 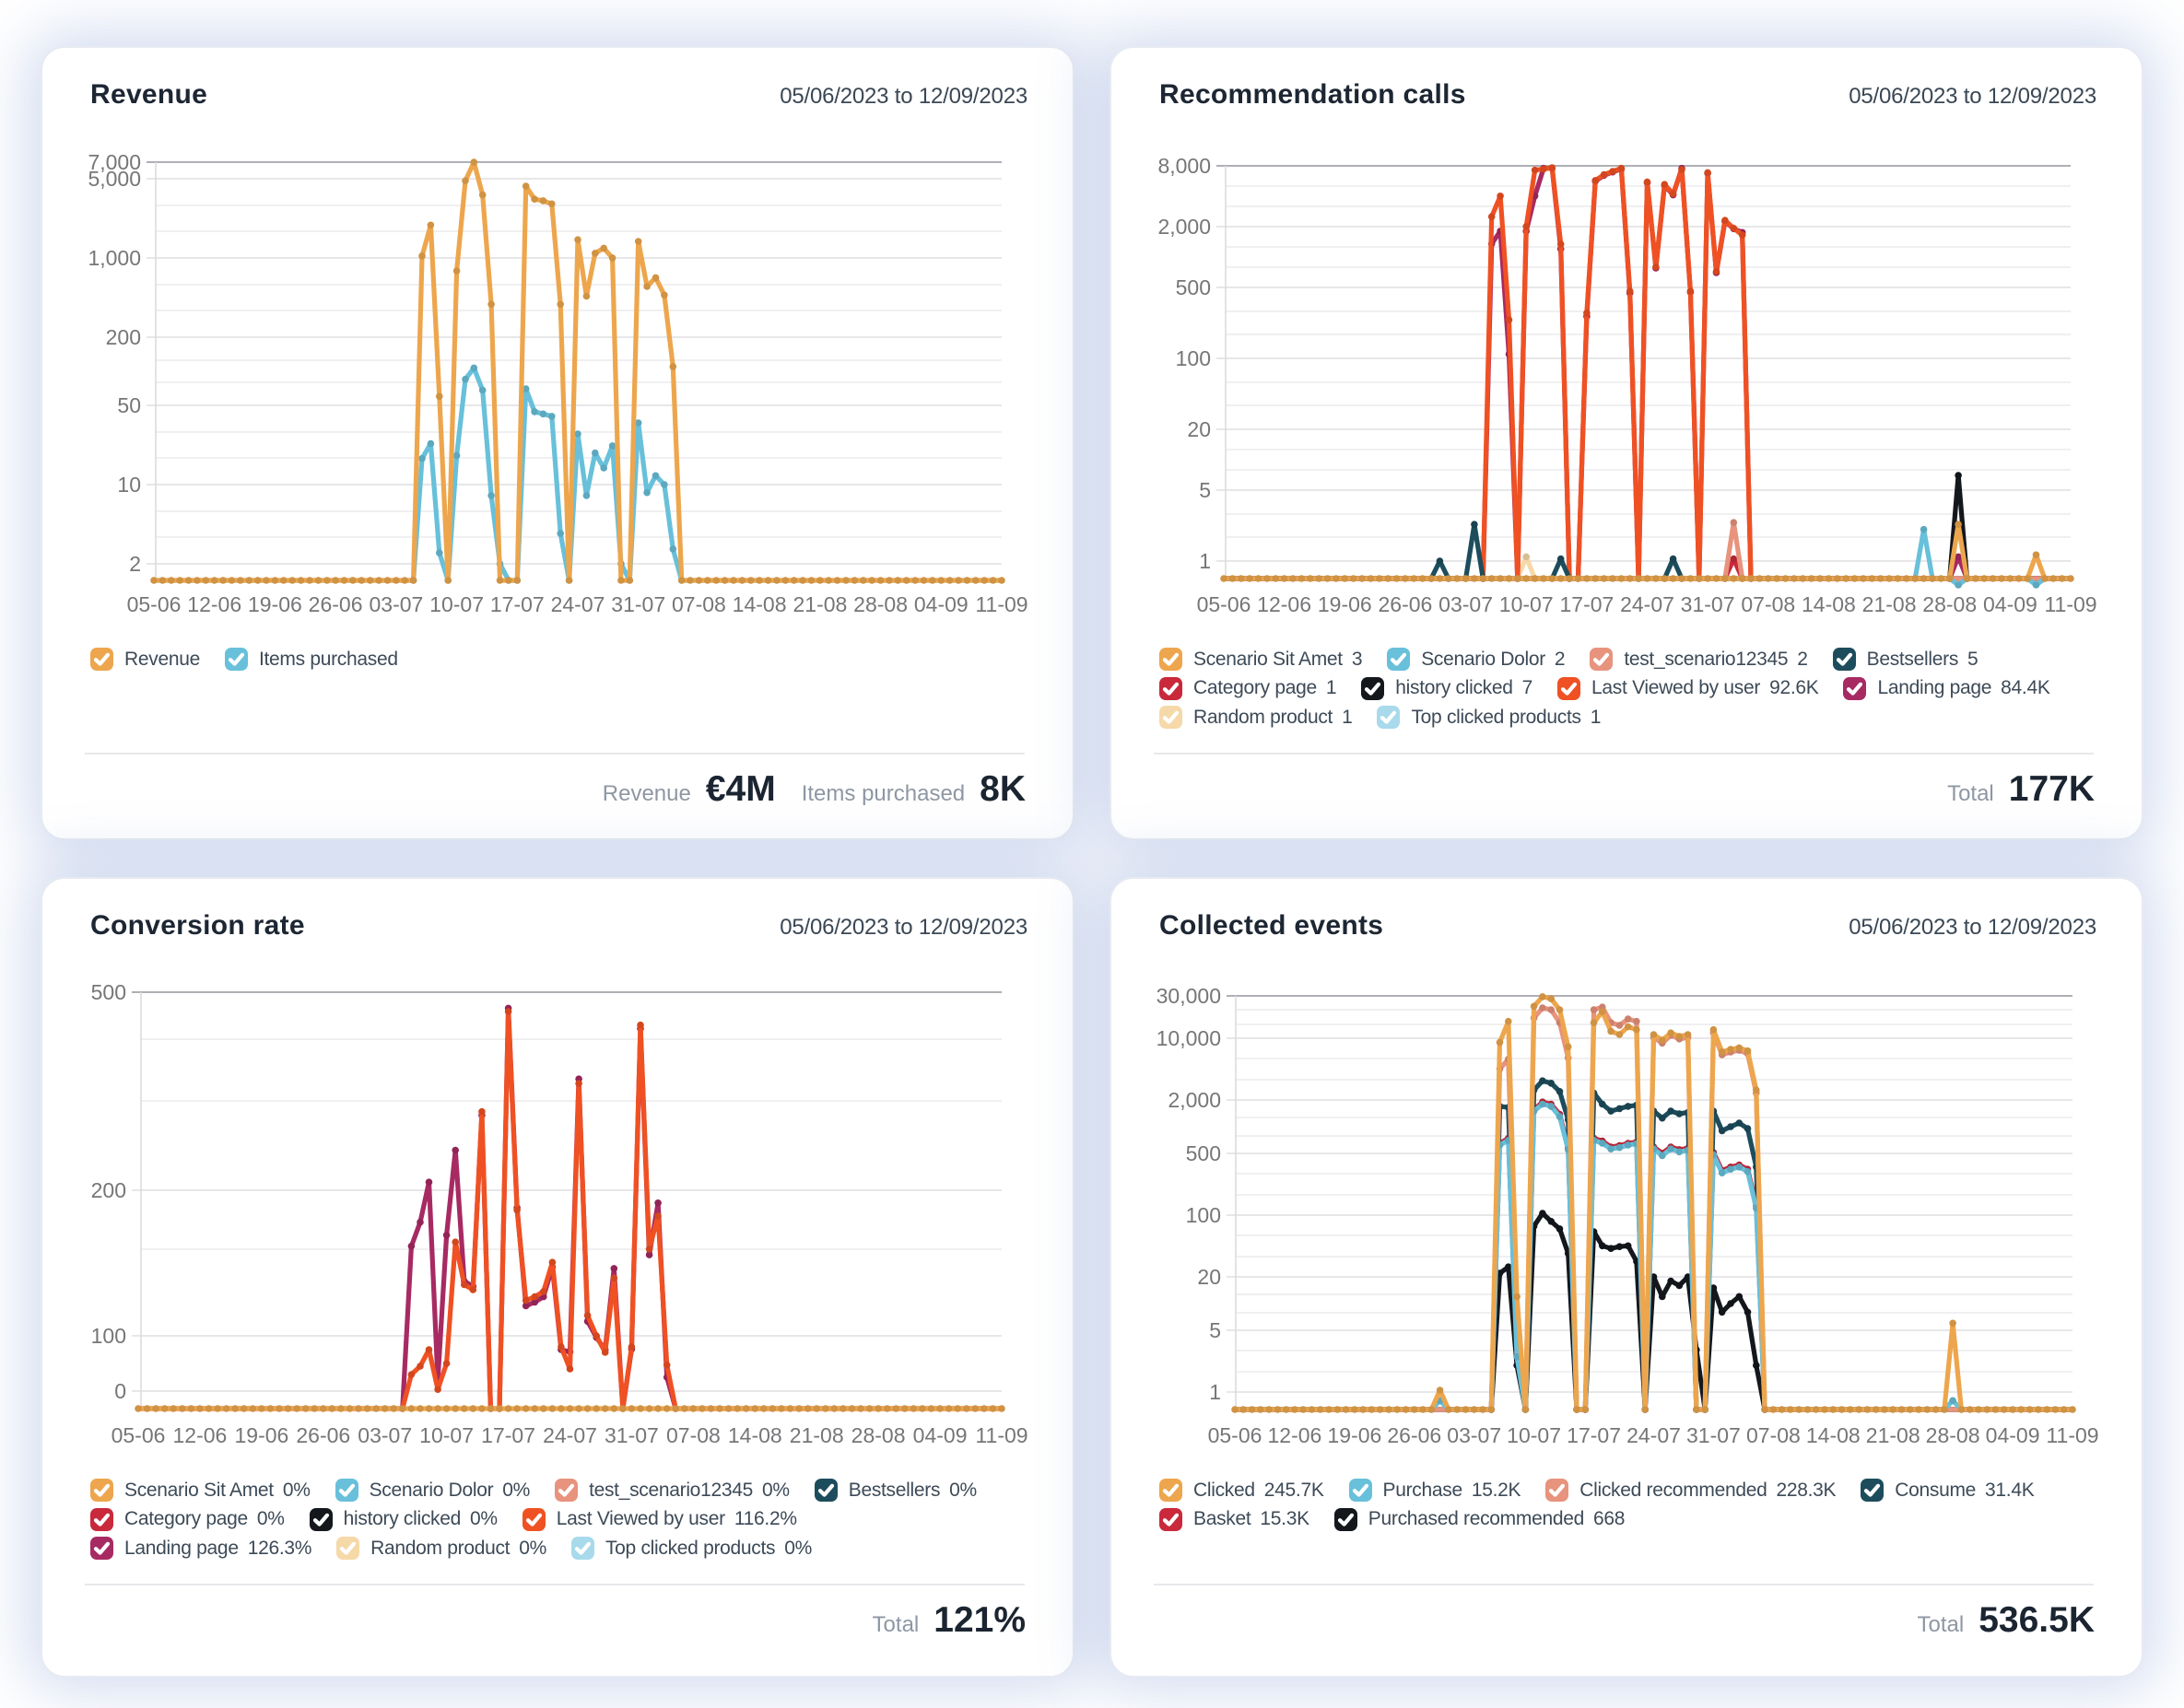 I want to click on svg-text: 0, so click(x=120, y=1391).